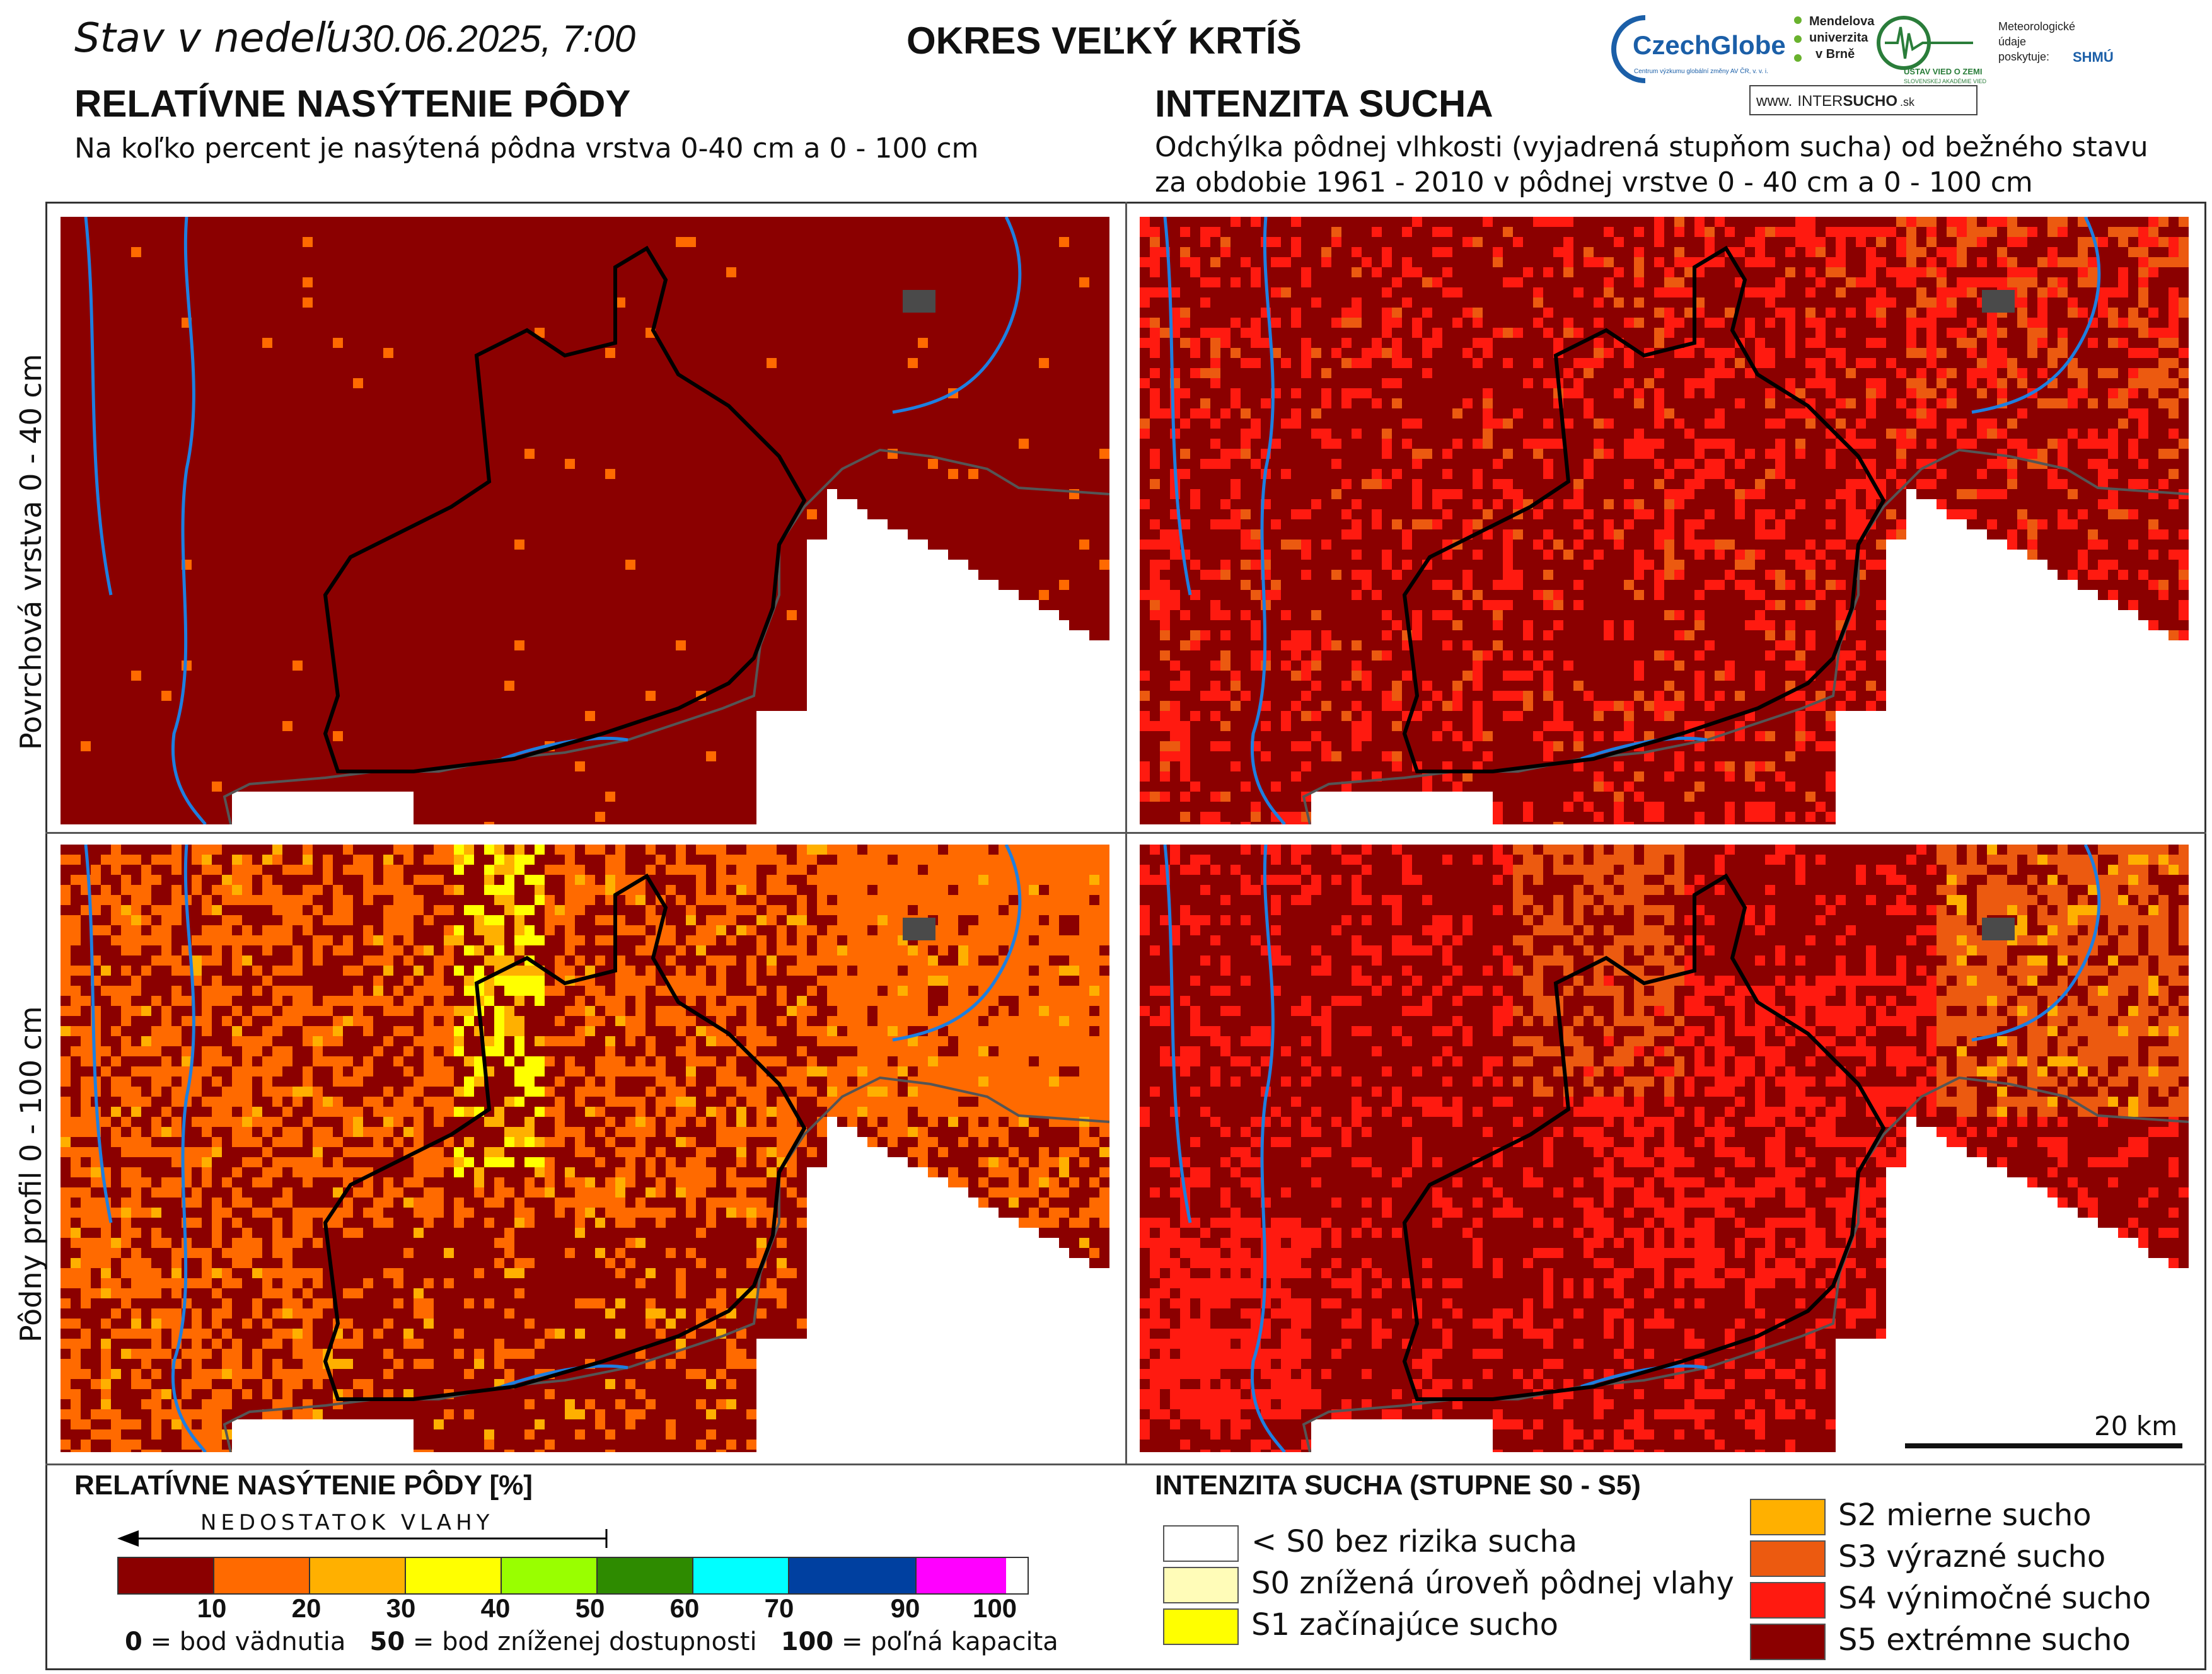 The width and height of the screenshot is (2212, 1674). Describe the element at coordinates (1994, 1598) in the screenshot. I see `drought-class-label: S4 výnimočné sucho` at that location.